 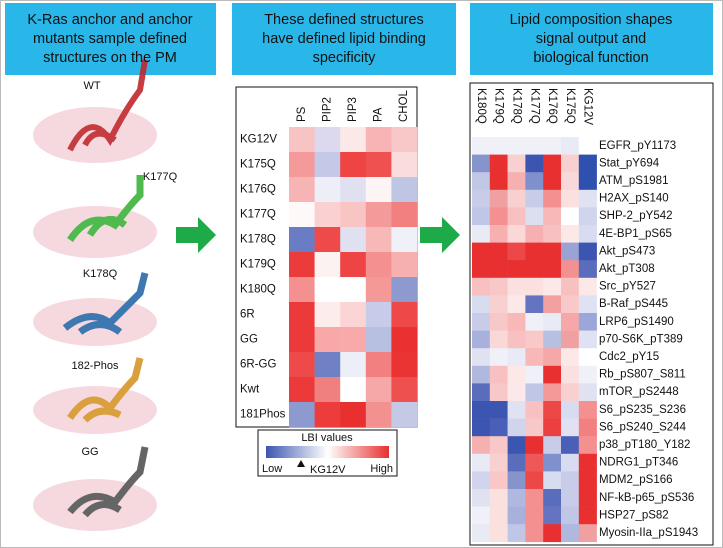 What do you see at coordinates (345, 58) in the screenshot?
I see `header-text: specificity` at bounding box center [345, 58].